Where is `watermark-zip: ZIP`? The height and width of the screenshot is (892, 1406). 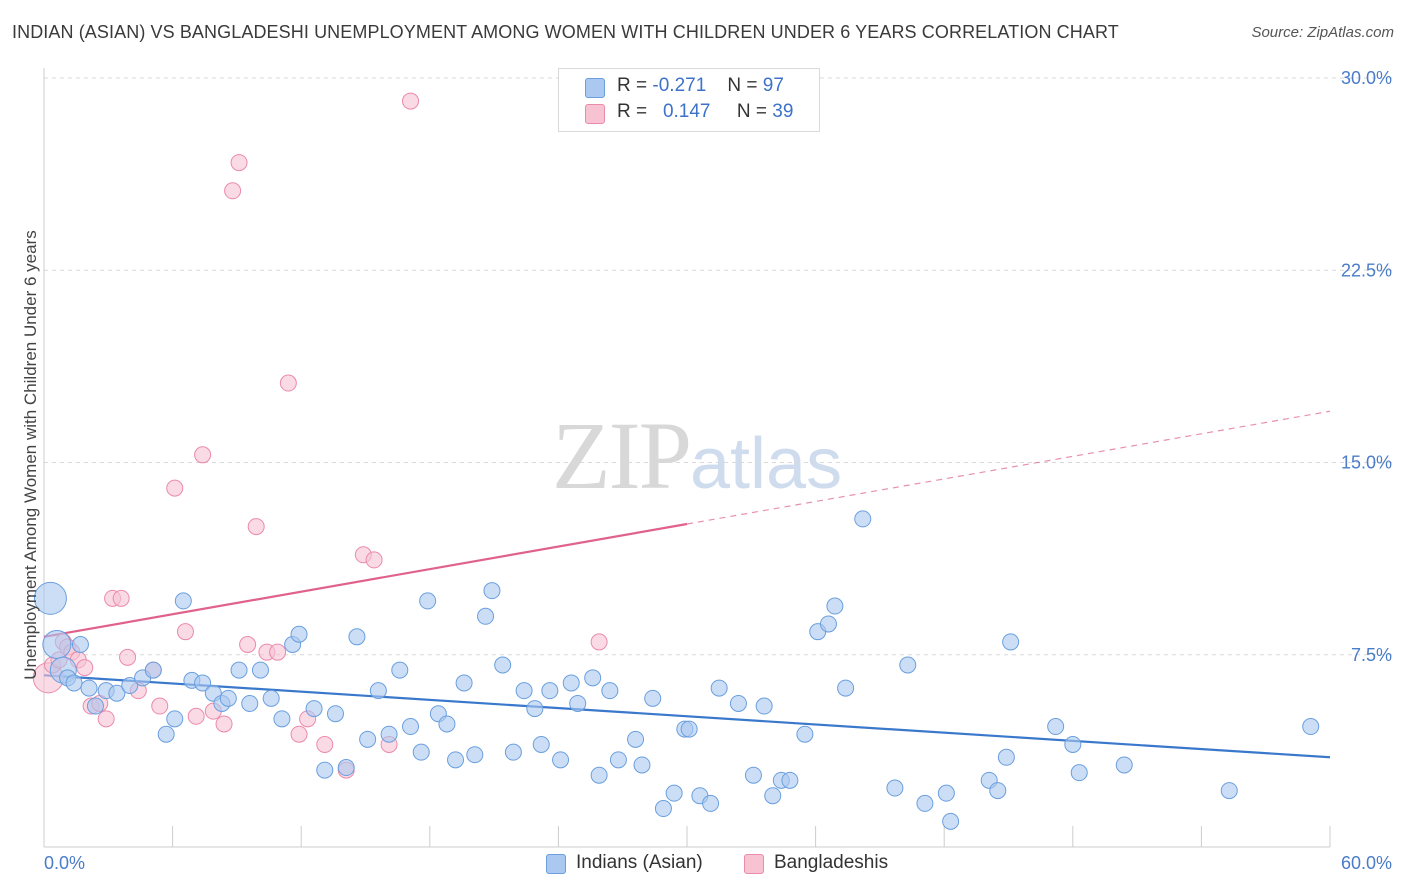 watermark-zip: ZIP is located at coordinates (622, 455).